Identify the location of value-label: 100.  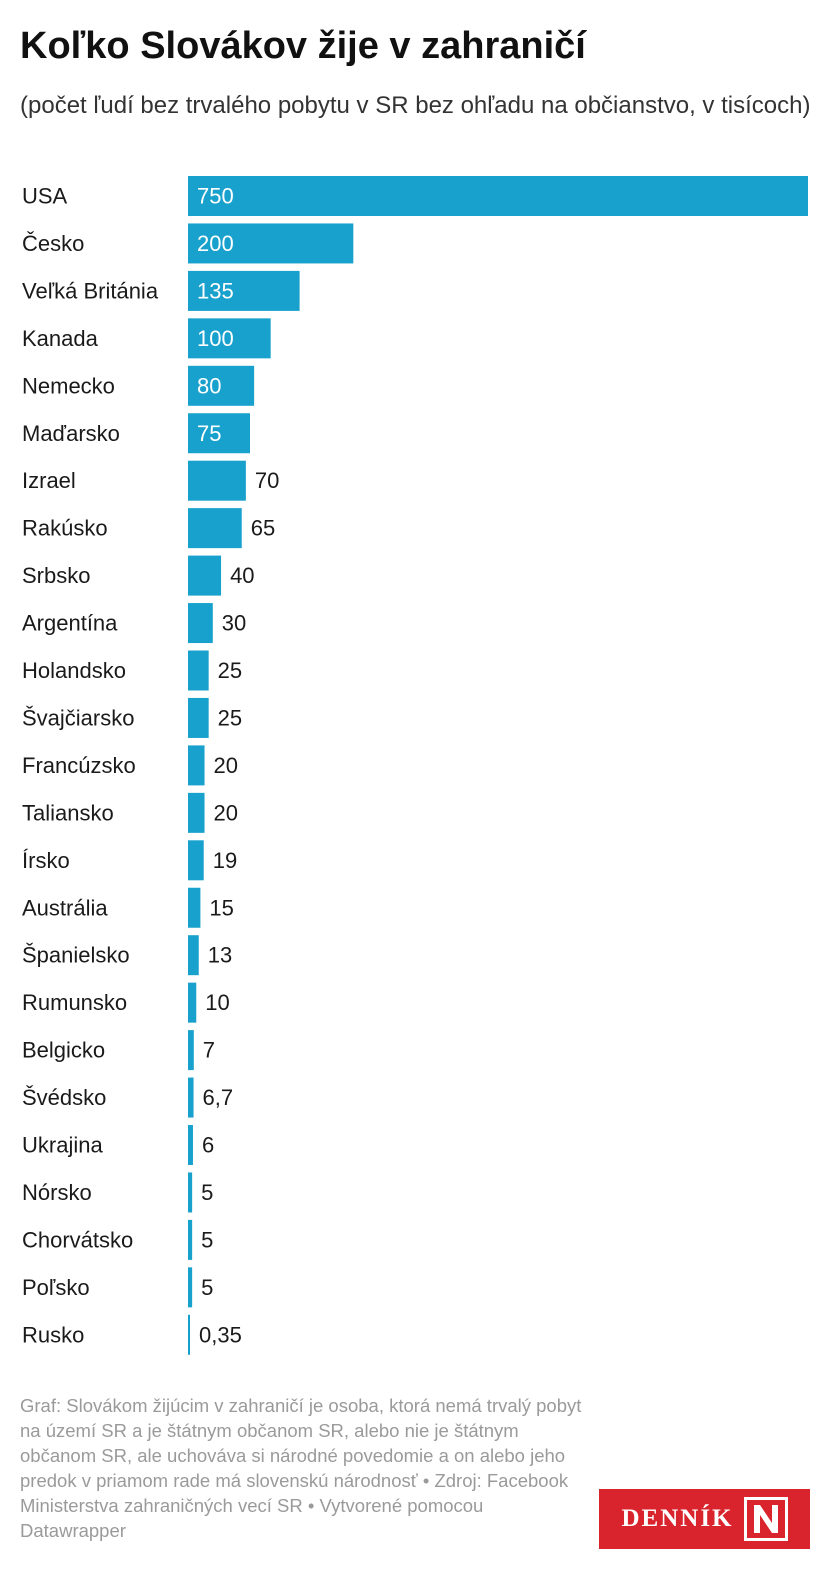
(215, 338).